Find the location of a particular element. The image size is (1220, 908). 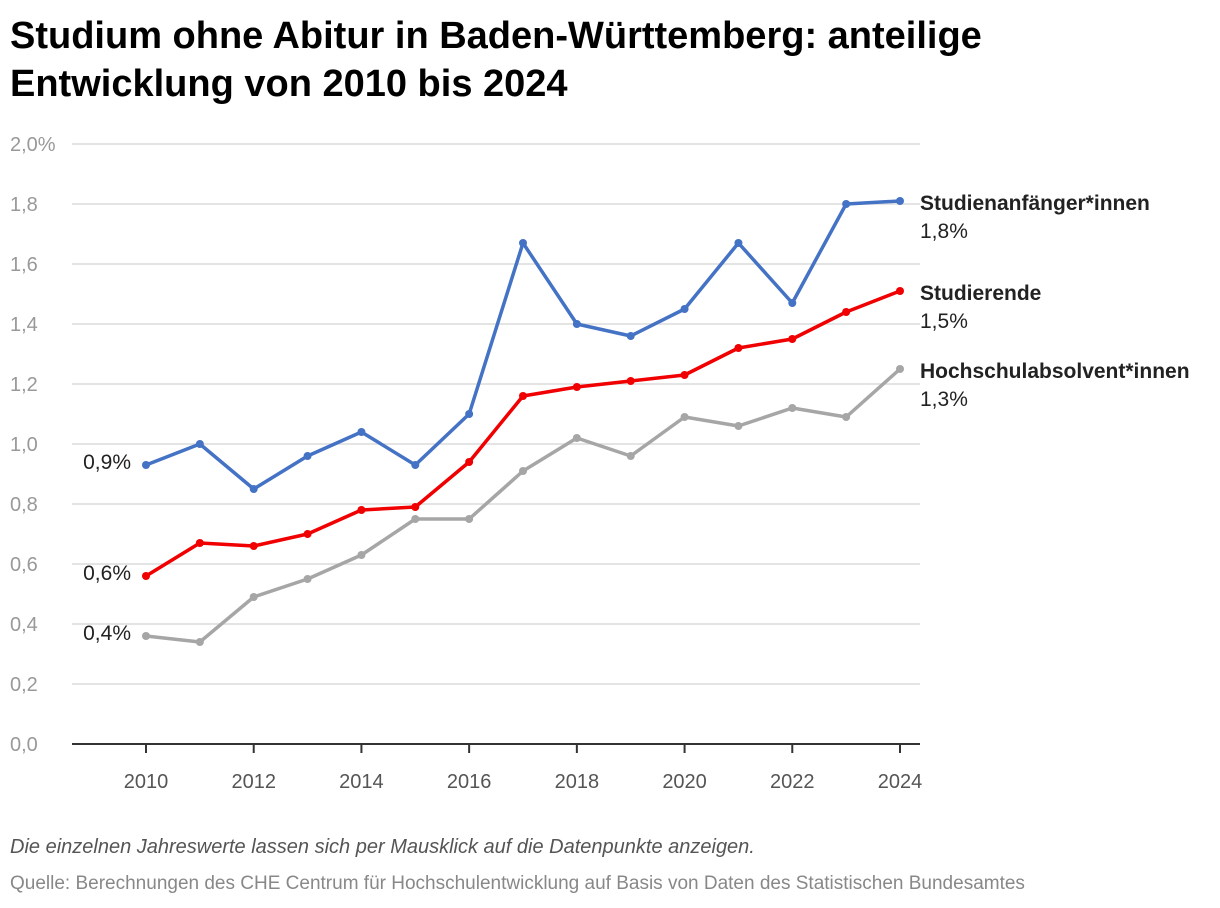

y-tick-label: 0,0 is located at coordinates (24, 745).